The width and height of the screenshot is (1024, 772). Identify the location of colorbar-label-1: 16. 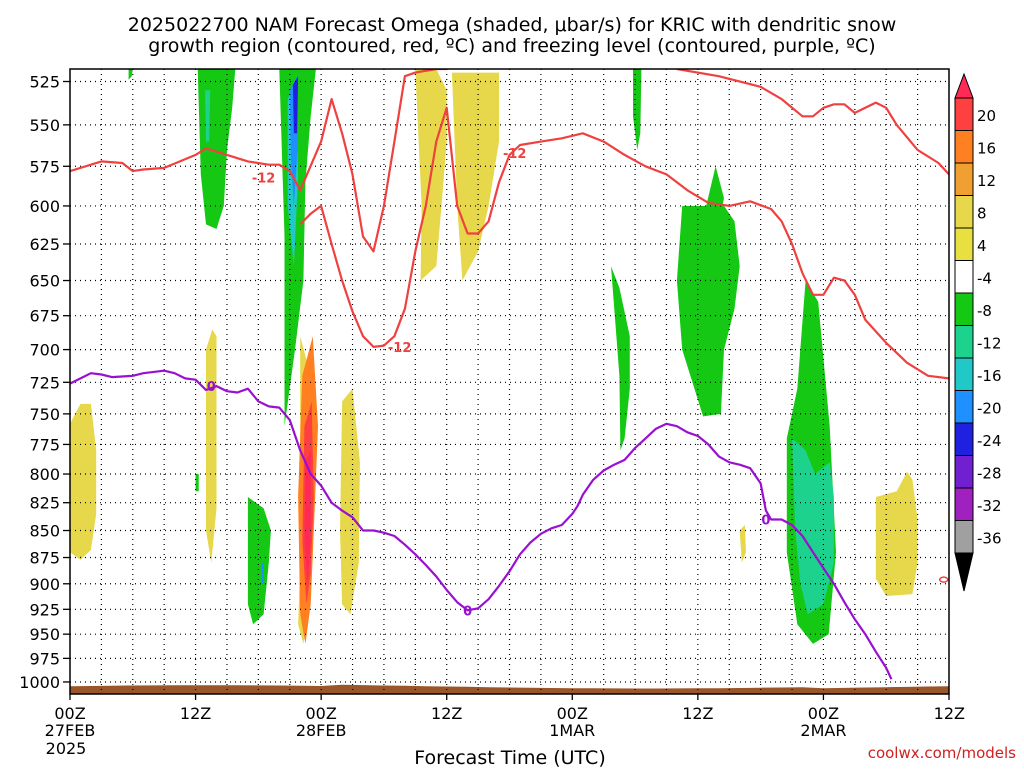
(986, 148).